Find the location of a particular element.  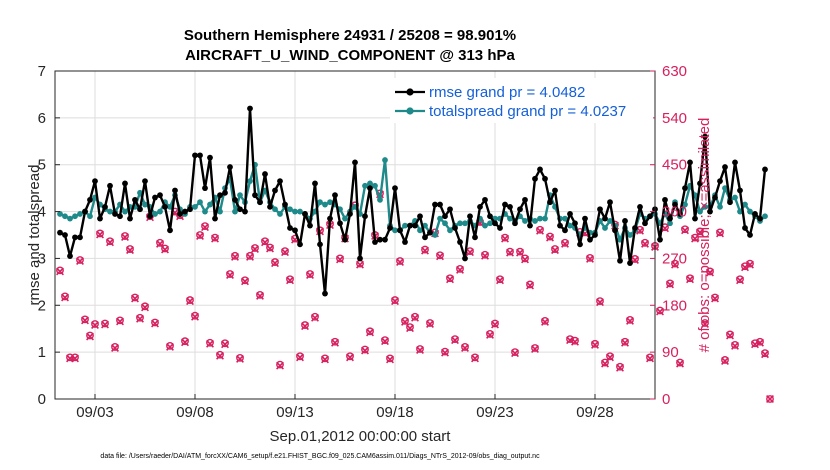

x-tick-label: 09/03 is located at coordinates (95, 412).